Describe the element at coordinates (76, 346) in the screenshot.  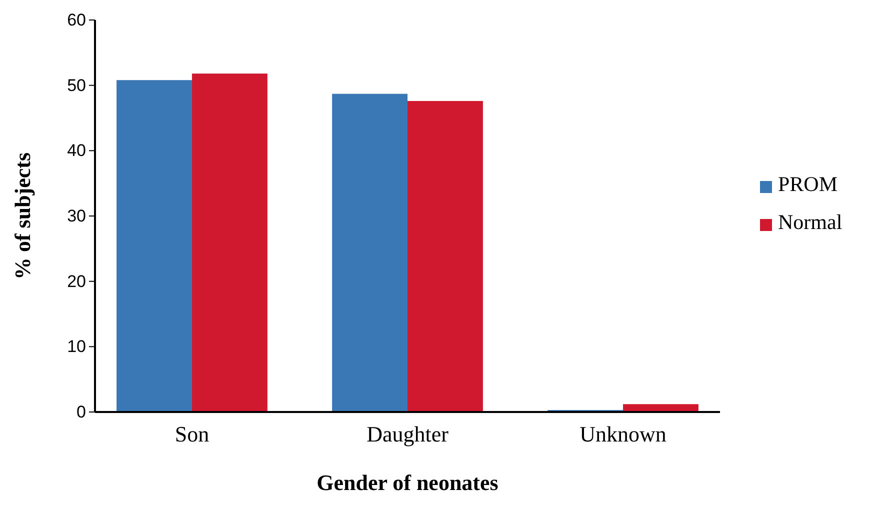
I see `y-tick-label: 10` at that location.